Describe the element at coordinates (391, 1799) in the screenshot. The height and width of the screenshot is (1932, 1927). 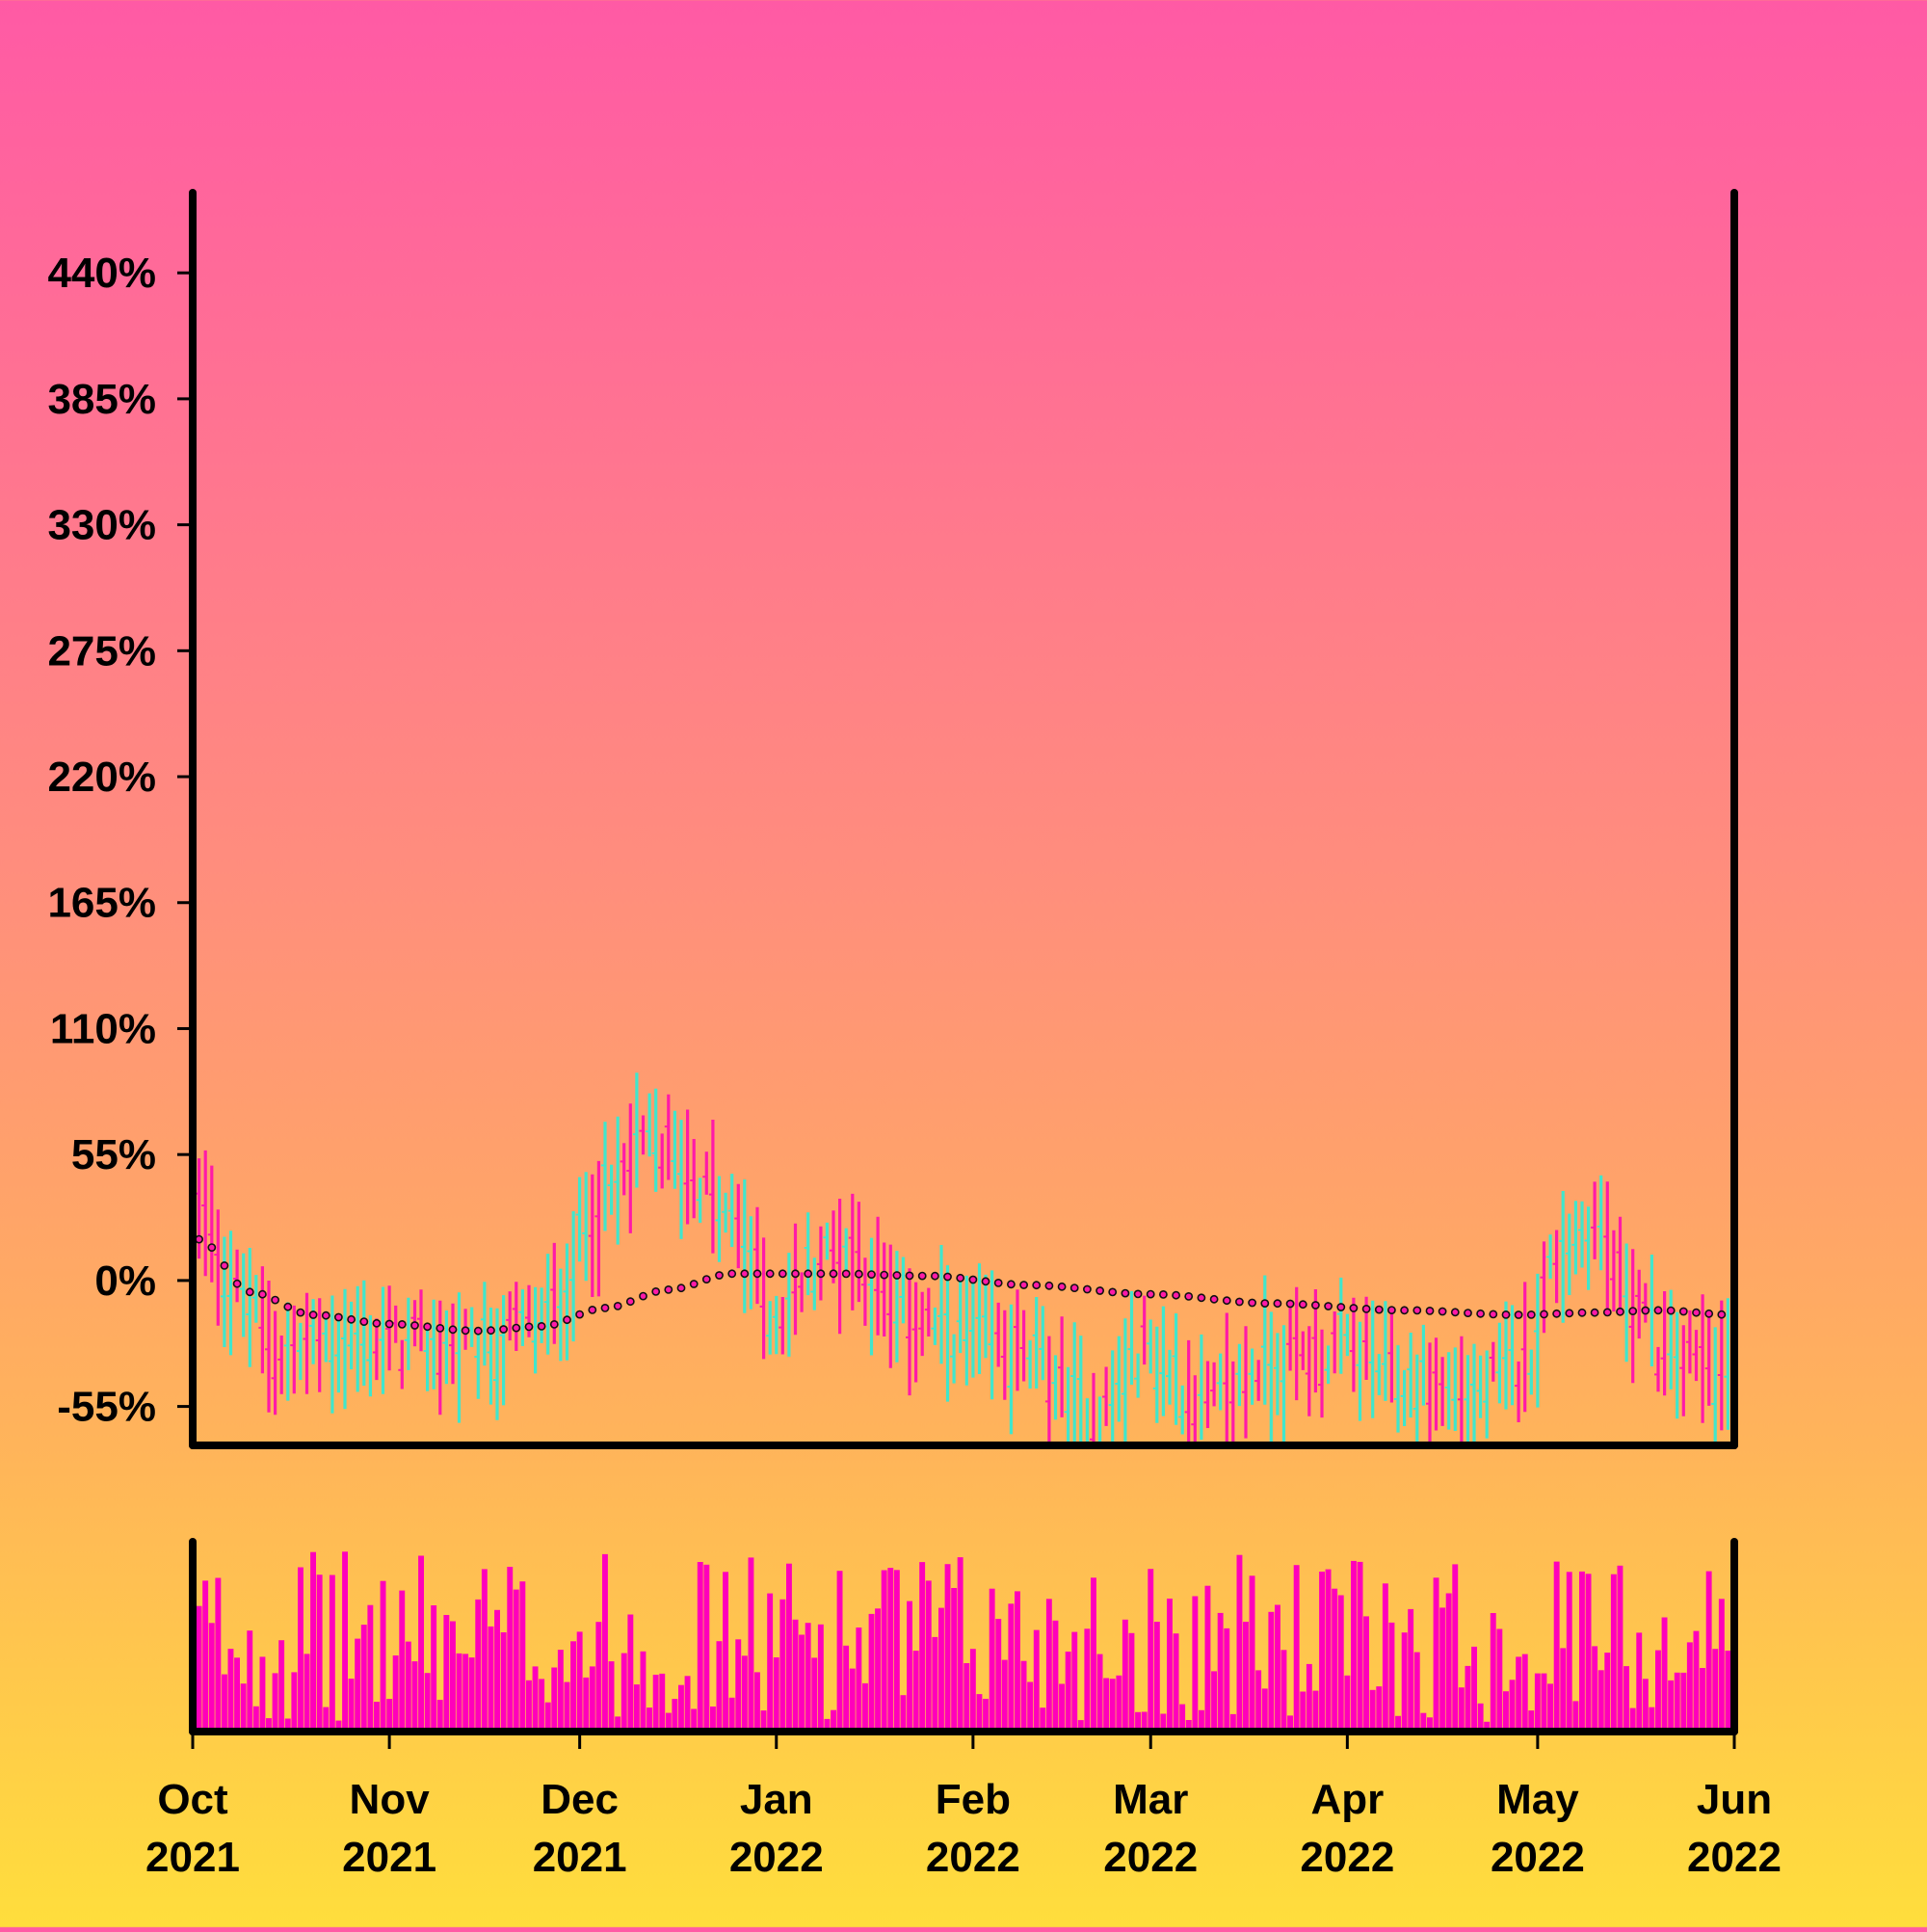
I see `x-tick-month: Nov` at that location.